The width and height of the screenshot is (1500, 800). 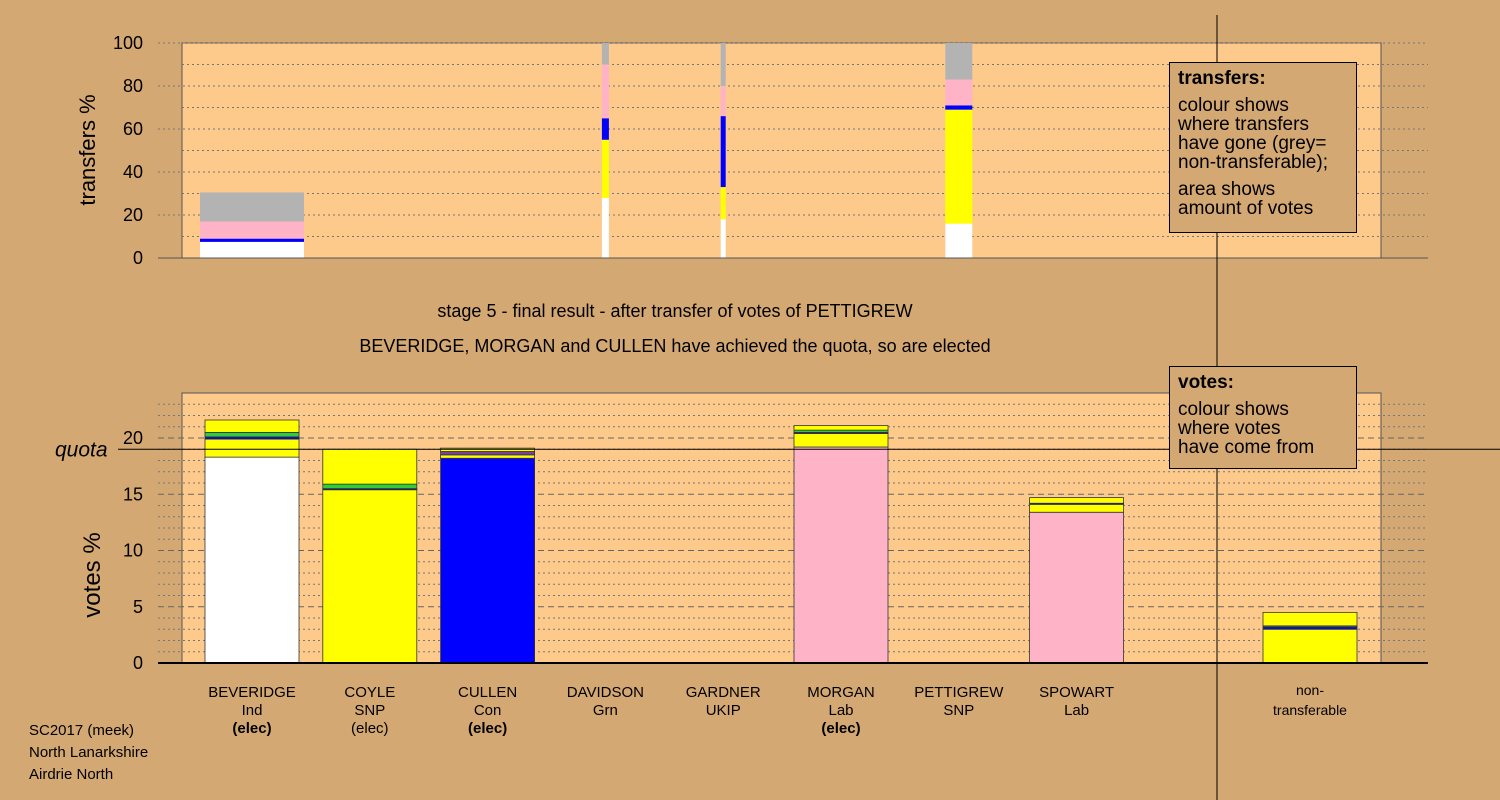 I want to click on transfers-legend-title: transfers:, so click(x=1222, y=78).